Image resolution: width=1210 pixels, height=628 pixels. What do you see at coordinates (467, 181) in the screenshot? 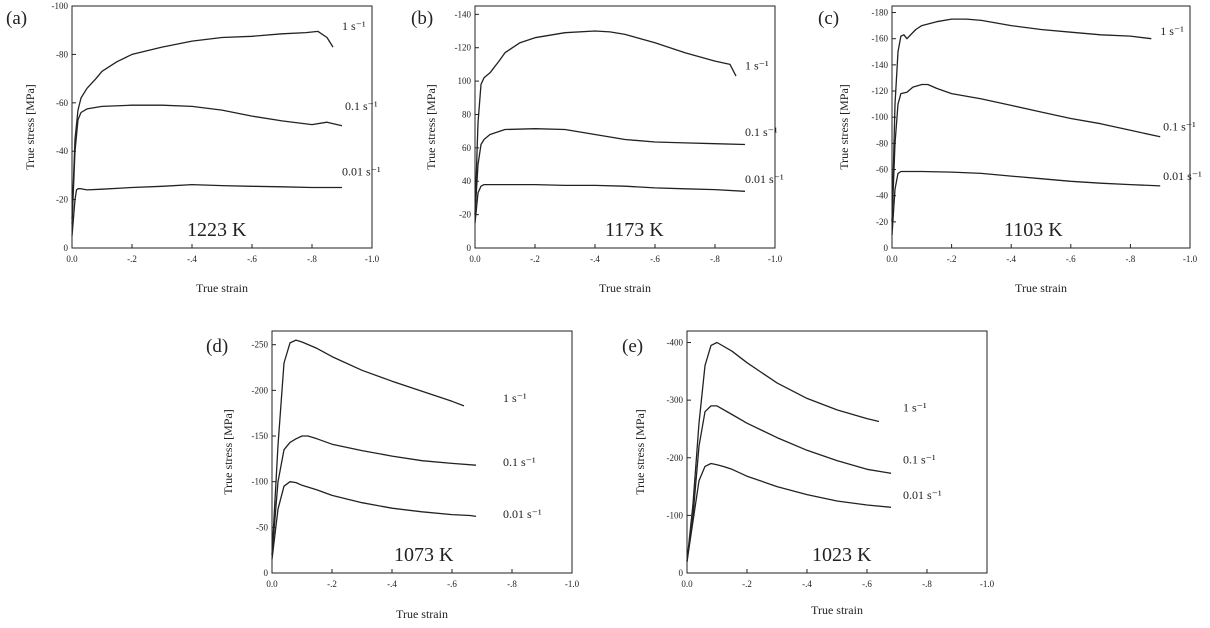
I see `y-tick-label: 40` at bounding box center [467, 181].